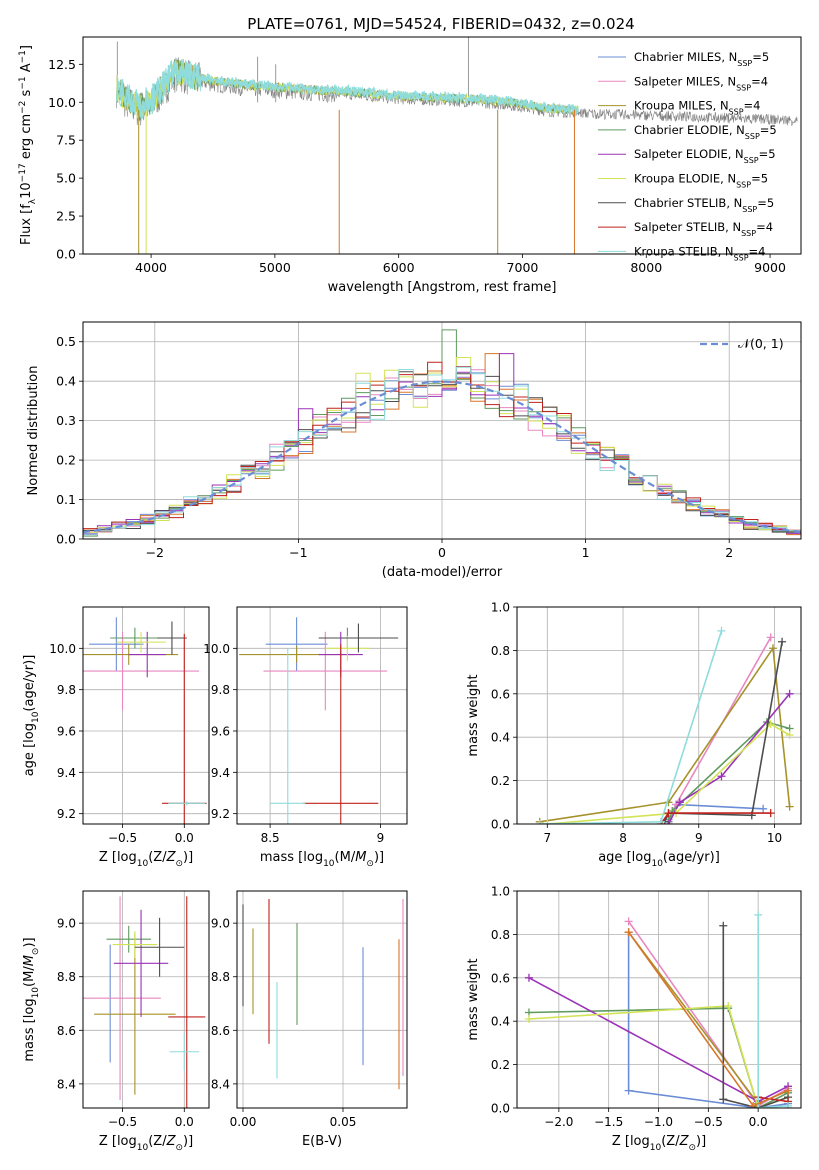 The height and width of the screenshot is (1170, 819). What do you see at coordinates (705, 132) in the screenshot?
I see `legend-label-chabrier-elodie: Chabrier ELODIE, NSSP=5` at bounding box center [705, 132].